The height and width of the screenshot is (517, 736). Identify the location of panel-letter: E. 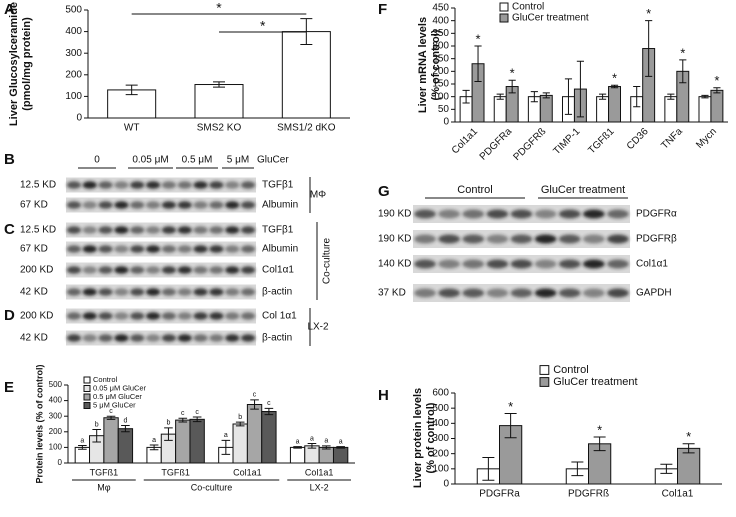
(9, 387).